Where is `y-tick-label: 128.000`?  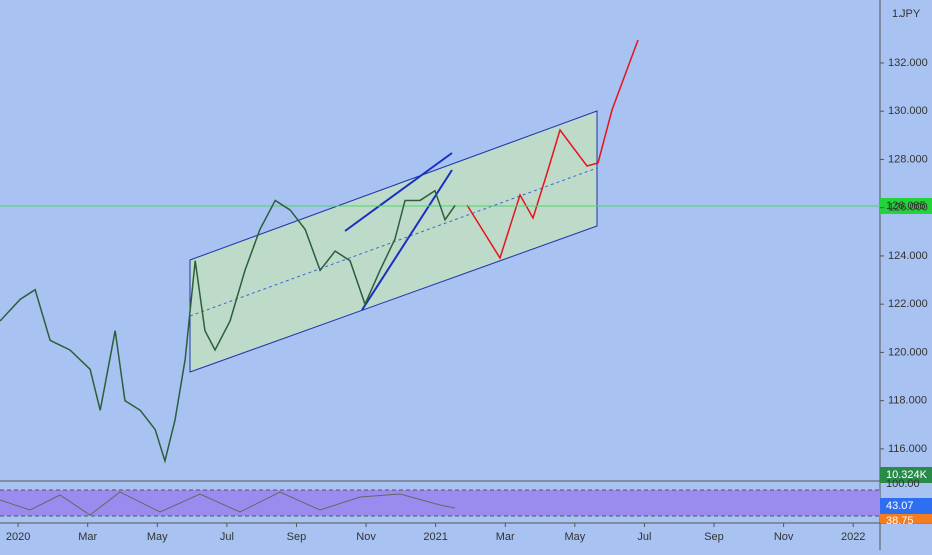 y-tick-label: 128.000 is located at coordinates (908, 159).